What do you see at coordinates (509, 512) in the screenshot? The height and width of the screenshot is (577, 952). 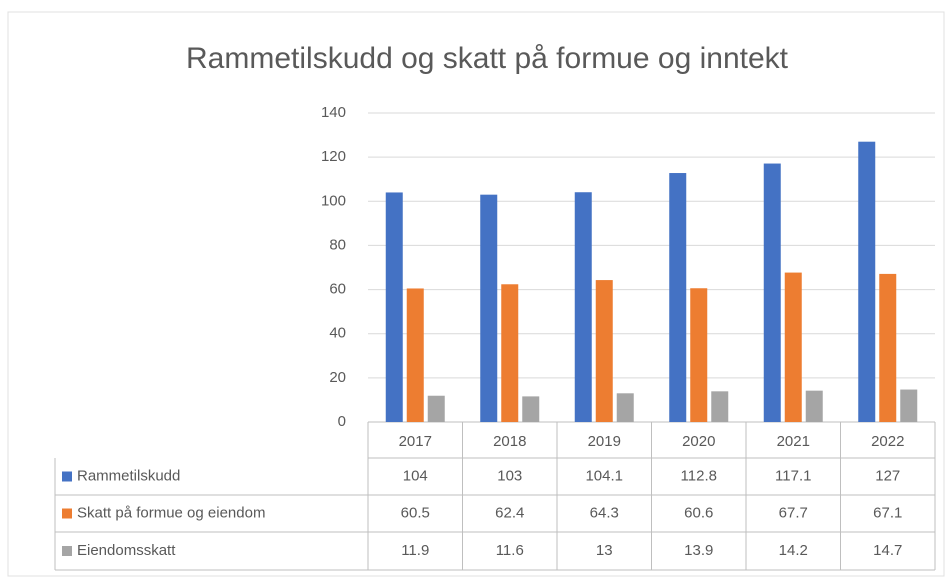 I see `table-value: 62.4` at bounding box center [509, 512].